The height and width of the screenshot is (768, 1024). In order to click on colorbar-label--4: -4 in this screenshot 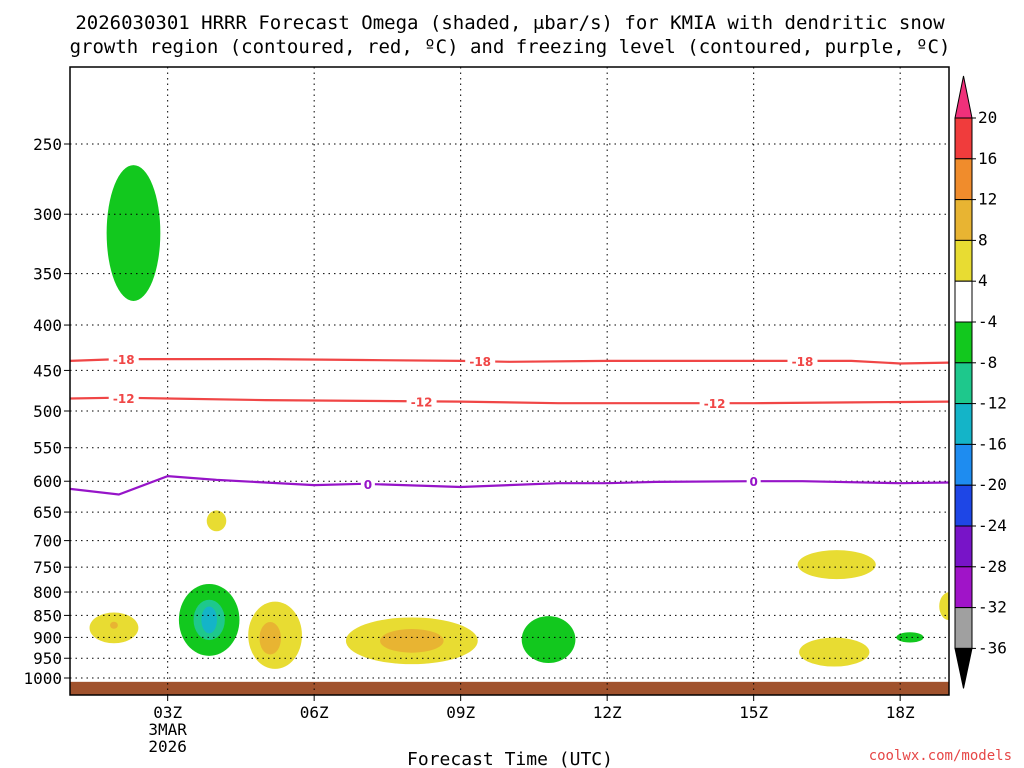, I will do `click(987, 321)`.